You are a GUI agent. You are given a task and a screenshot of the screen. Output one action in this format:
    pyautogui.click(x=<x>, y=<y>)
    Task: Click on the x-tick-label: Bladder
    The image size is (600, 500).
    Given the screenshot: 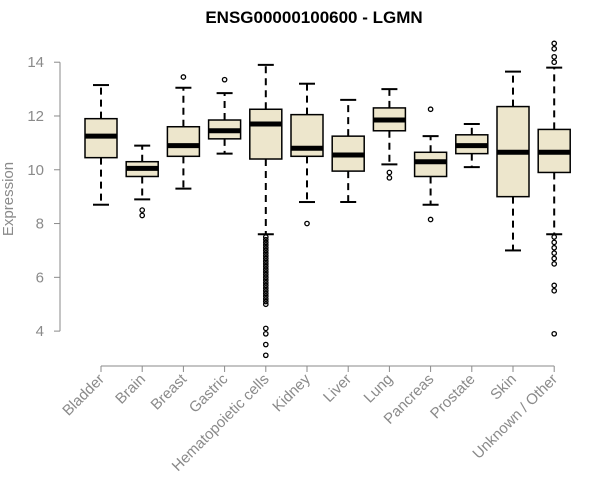 What is the action you would take?
    pyautogui.click(x=83, y=395)
    